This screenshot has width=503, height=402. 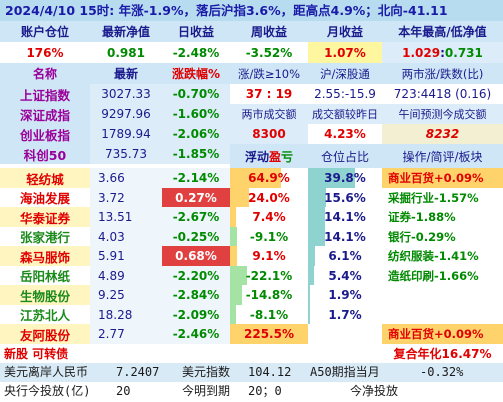 I want to click on stock-ratio-text: 1.9%, so click(x=345, y=295).